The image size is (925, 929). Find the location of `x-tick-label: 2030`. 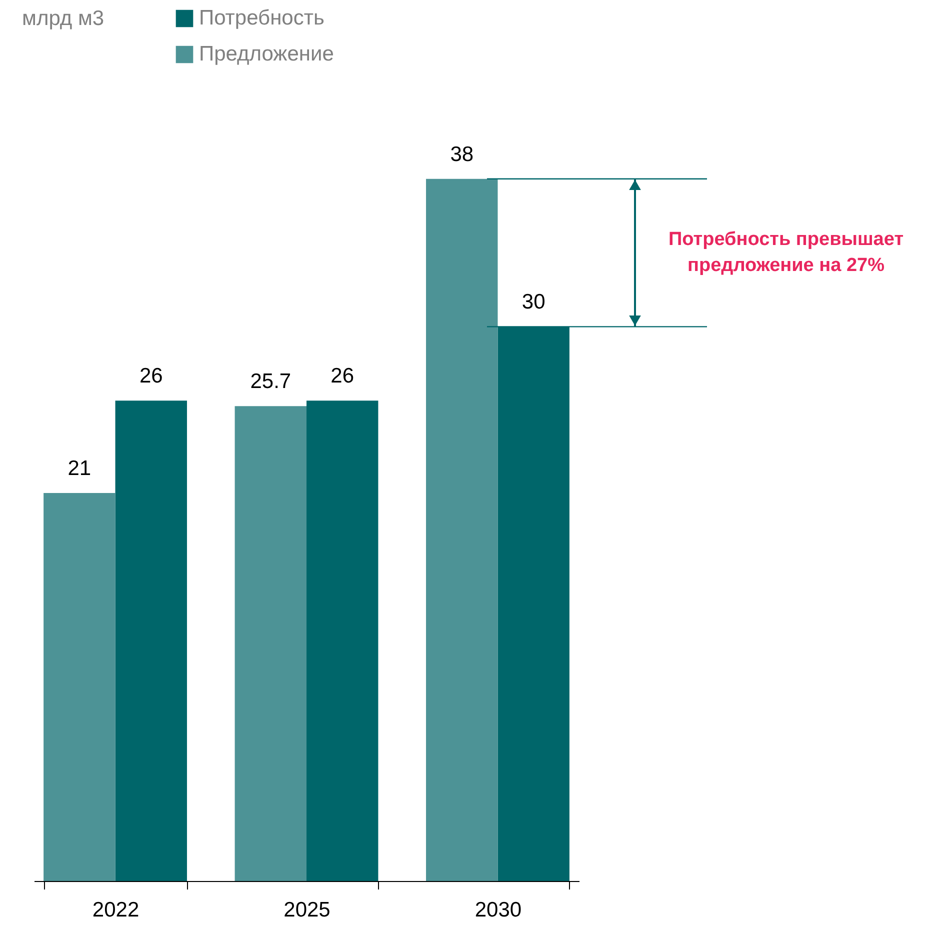

x-tick-label: 2030 is located at coordinates (498, 910).